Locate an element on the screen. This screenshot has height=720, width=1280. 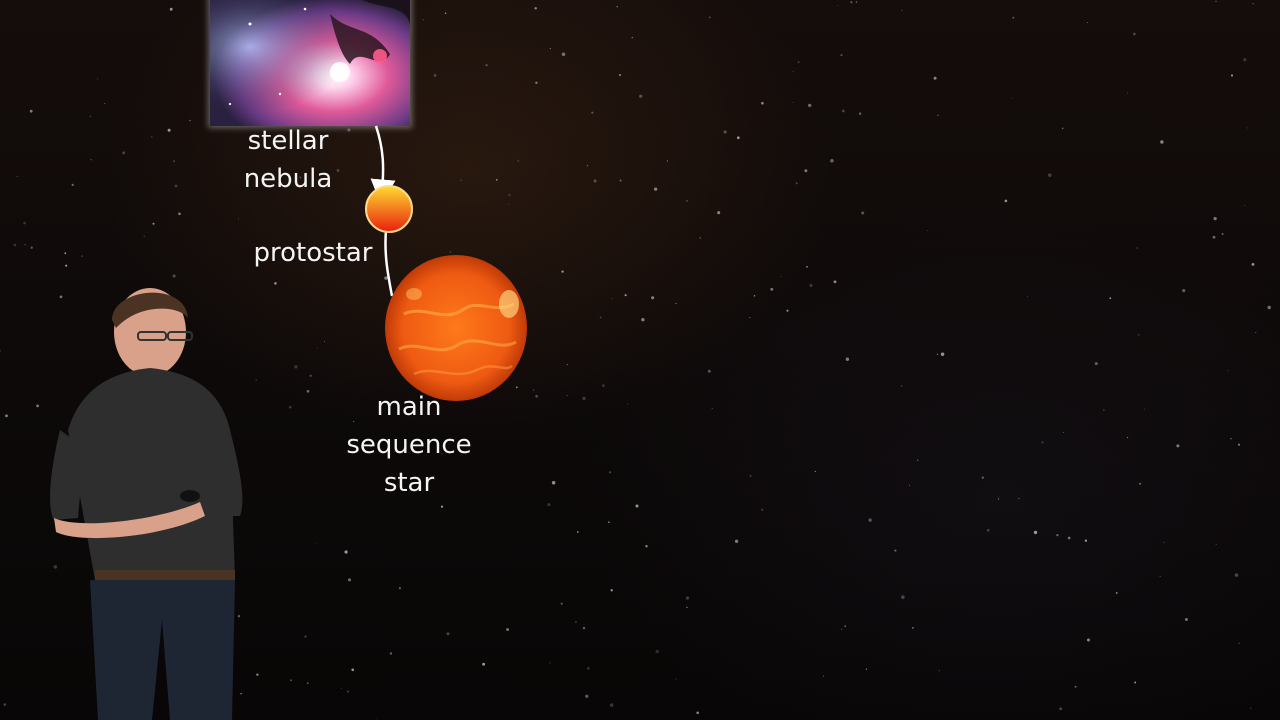
protostar-icon is located at coordinates (389, 209).